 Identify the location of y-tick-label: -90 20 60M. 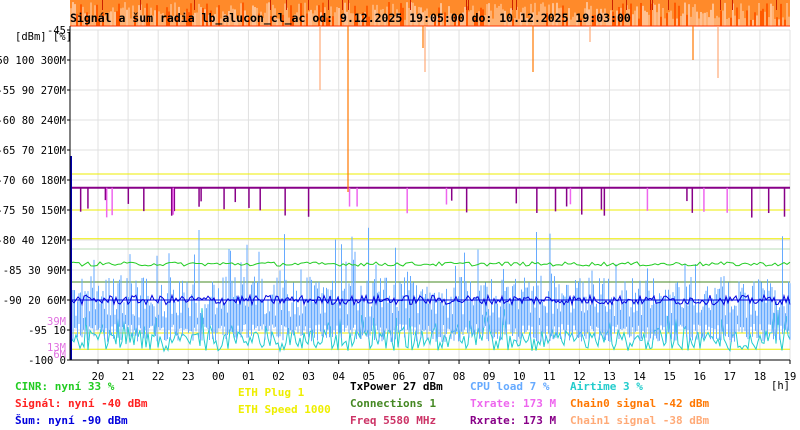
(34, 301).